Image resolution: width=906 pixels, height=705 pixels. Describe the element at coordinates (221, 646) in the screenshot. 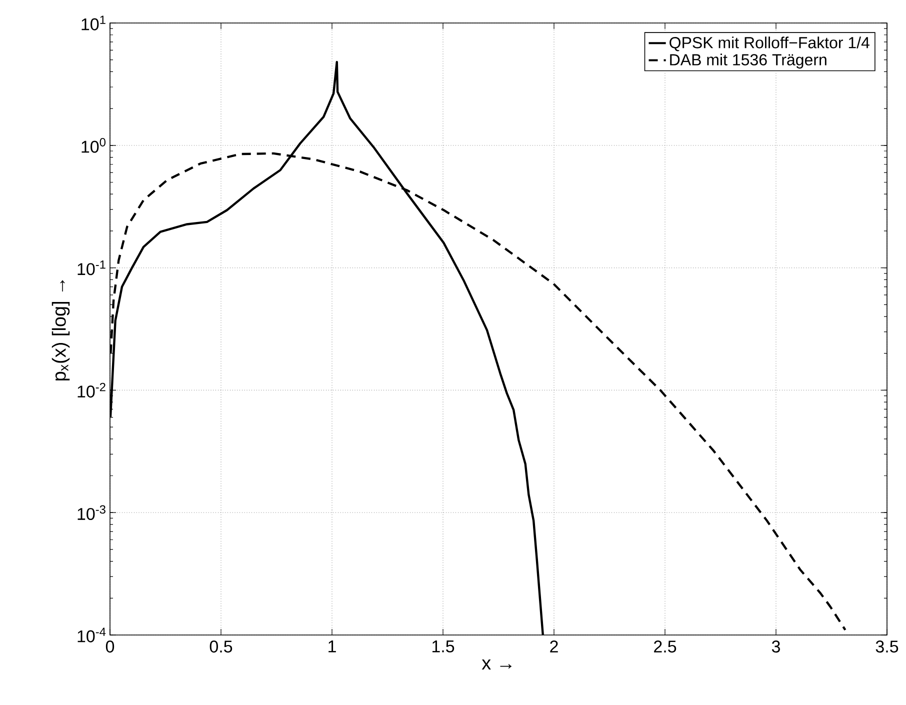

I see `x-tick-label: 0.5` at that location.